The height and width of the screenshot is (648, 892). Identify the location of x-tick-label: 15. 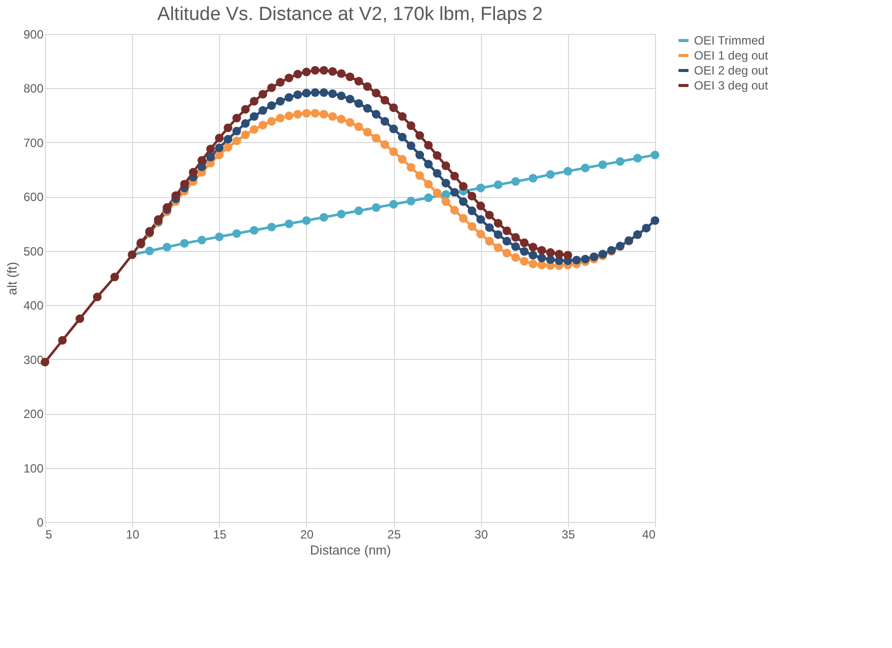
(220, 535).